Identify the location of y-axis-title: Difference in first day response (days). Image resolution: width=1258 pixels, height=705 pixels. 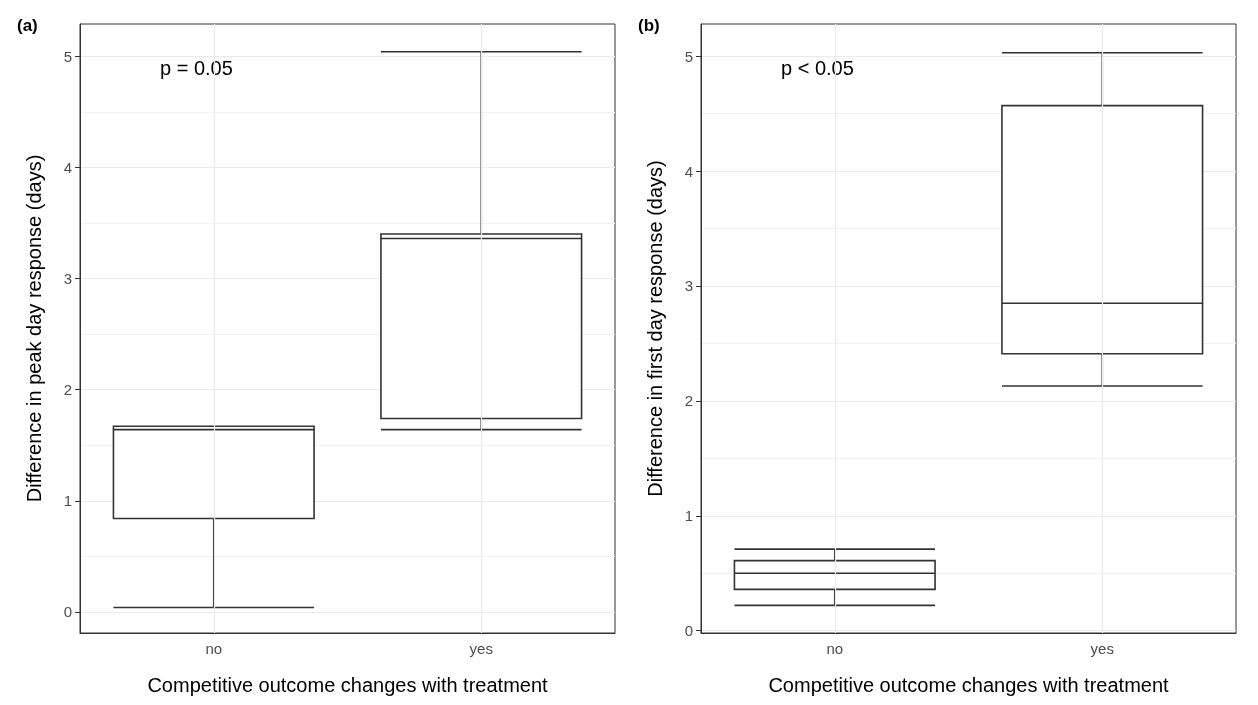
(655, 328).